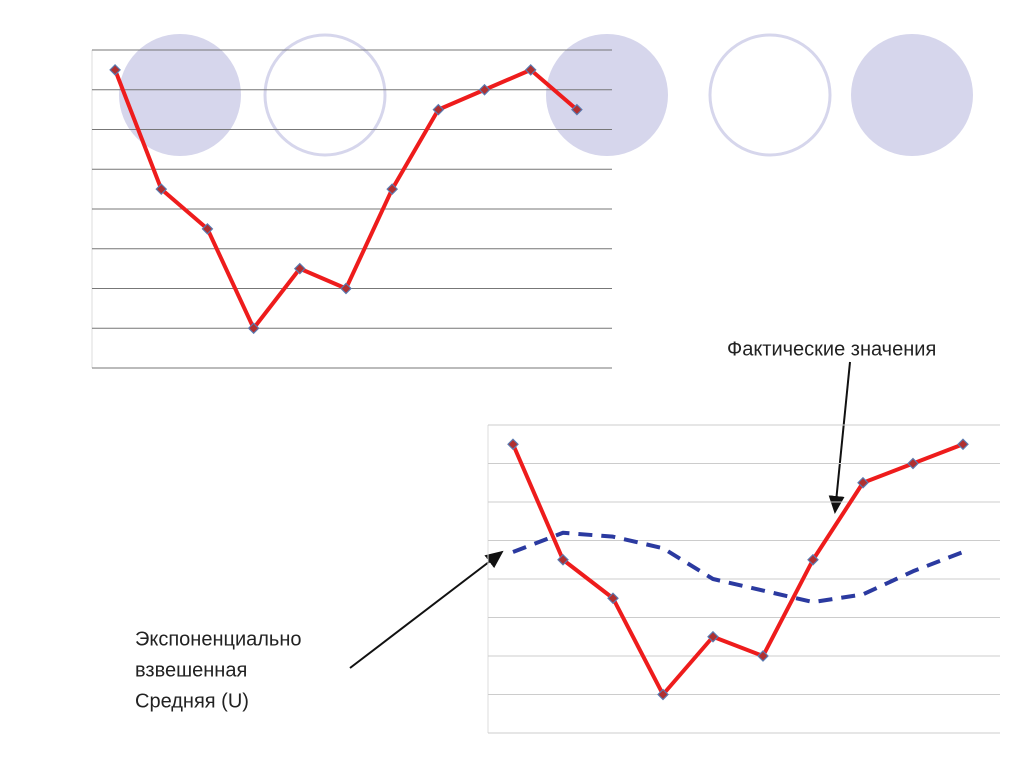 This screenshot has width=1024, height=767. I want to click on annotation: Средняя (U), so click(192, 701).